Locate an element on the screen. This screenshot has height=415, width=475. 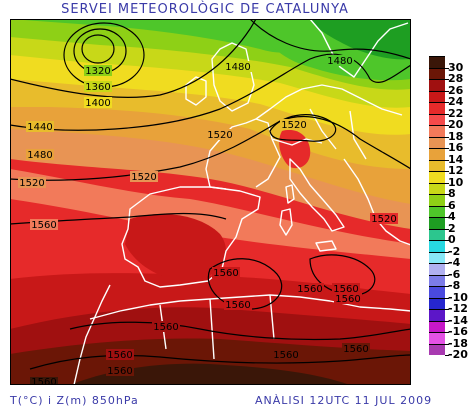
contour-label: 1440 is located at coordinates (39, 127).